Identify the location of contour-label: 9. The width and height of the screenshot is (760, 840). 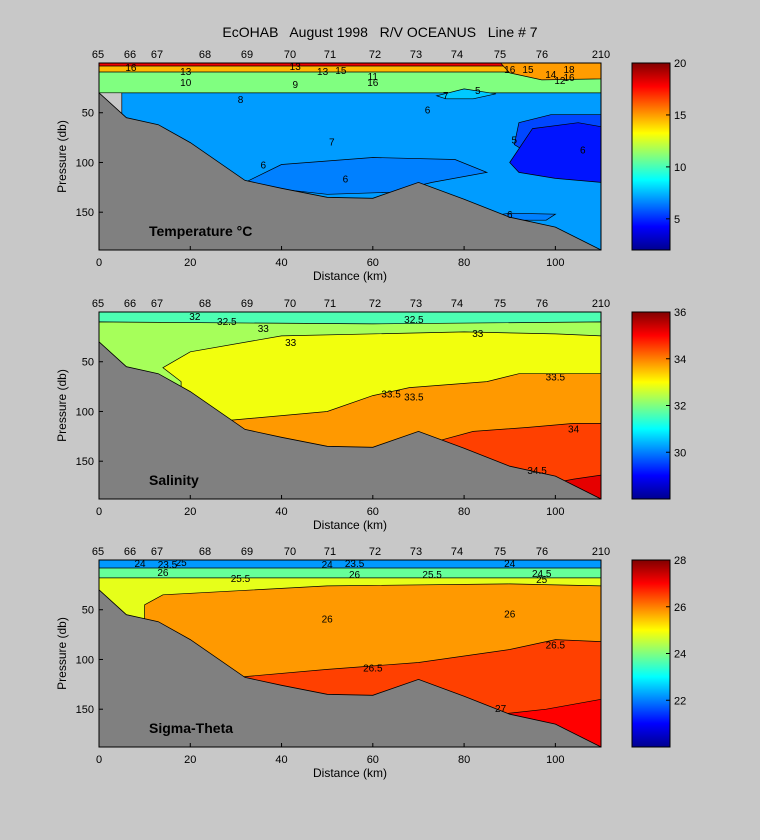
(295, 85).